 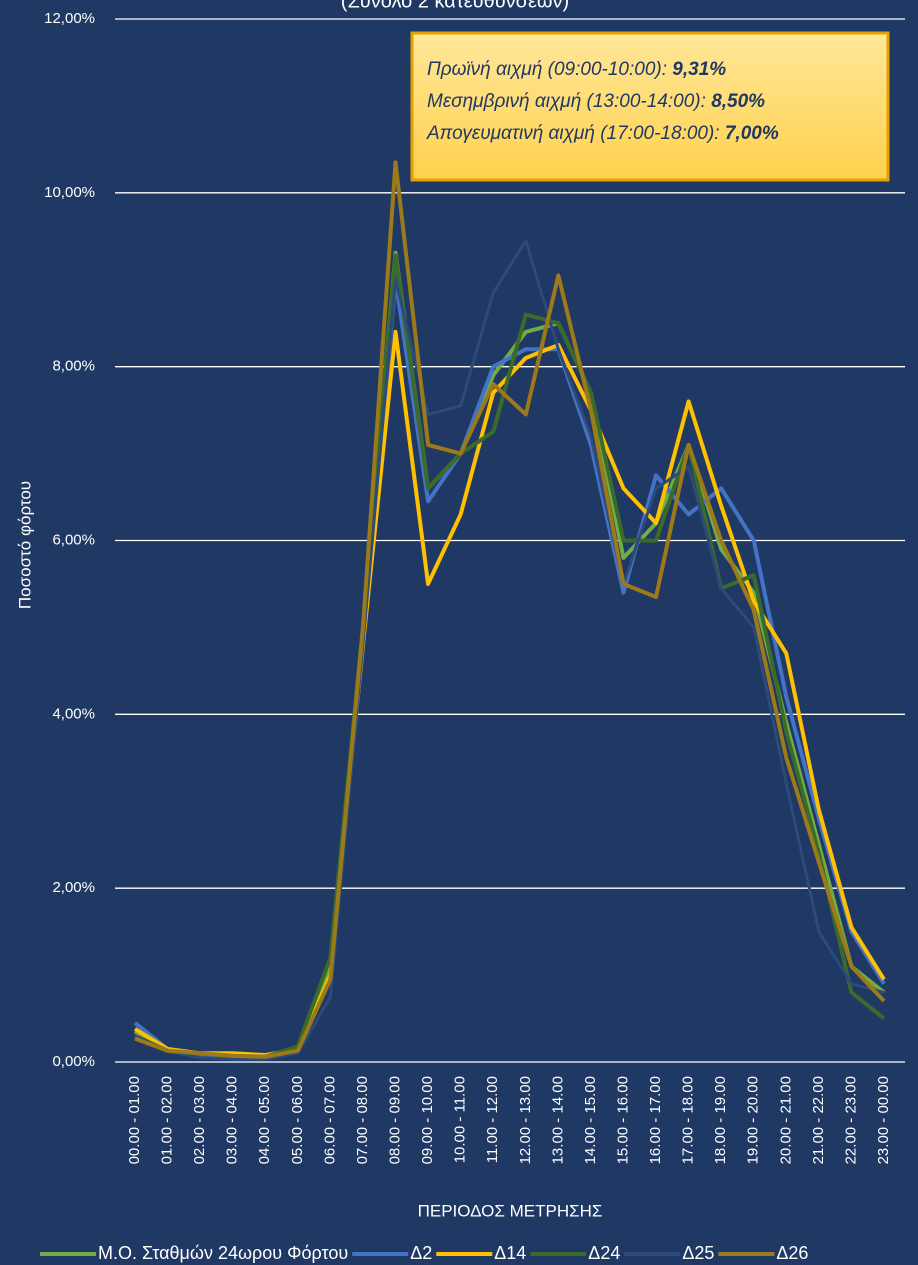 I want to click on legend-label: Δ14, so click(x=510, y=1253).